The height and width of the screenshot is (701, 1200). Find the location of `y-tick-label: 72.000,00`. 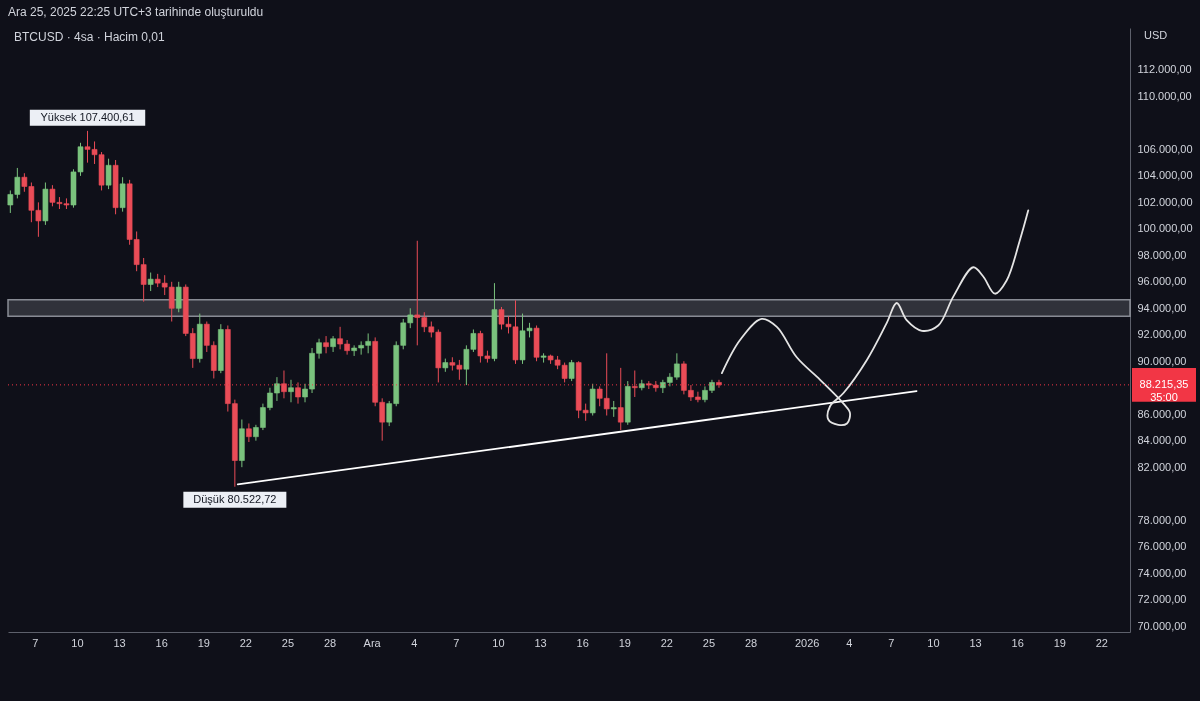

y-tick-label: 72.000,00 is located at coordinates (1162, 599).